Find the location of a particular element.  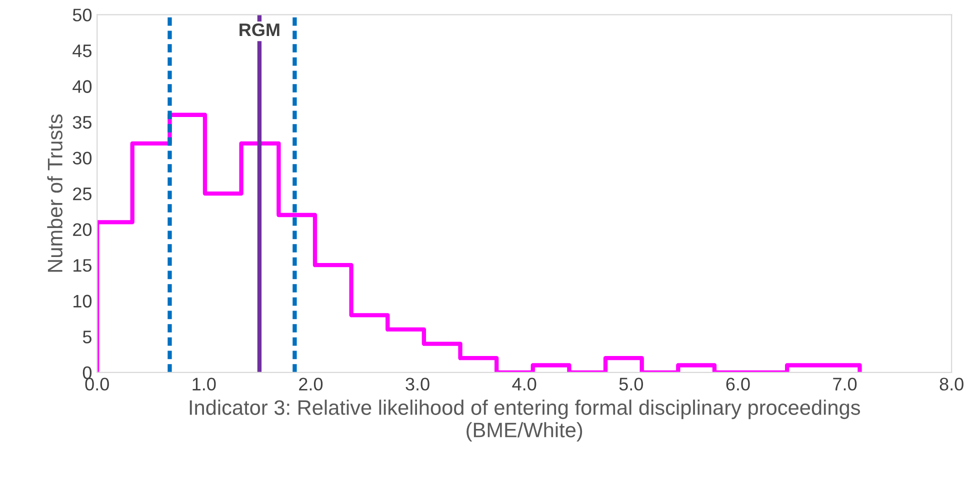

y-tick-label: 15 is located at coordinates (83, 265).